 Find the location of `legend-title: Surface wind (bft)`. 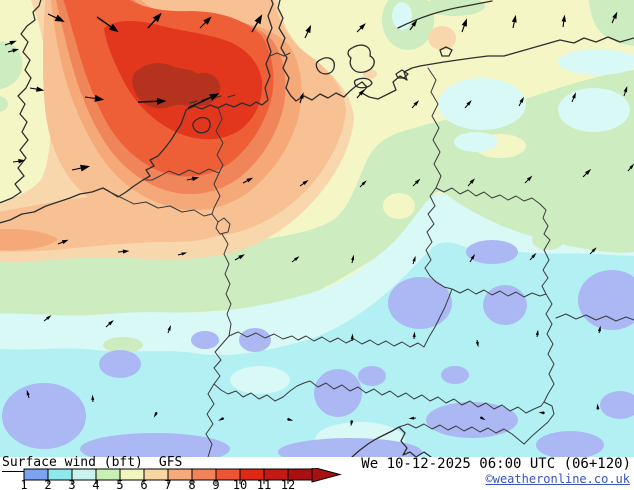

legend-title: Surface wind (bft) is located at coordinates (72, 462).